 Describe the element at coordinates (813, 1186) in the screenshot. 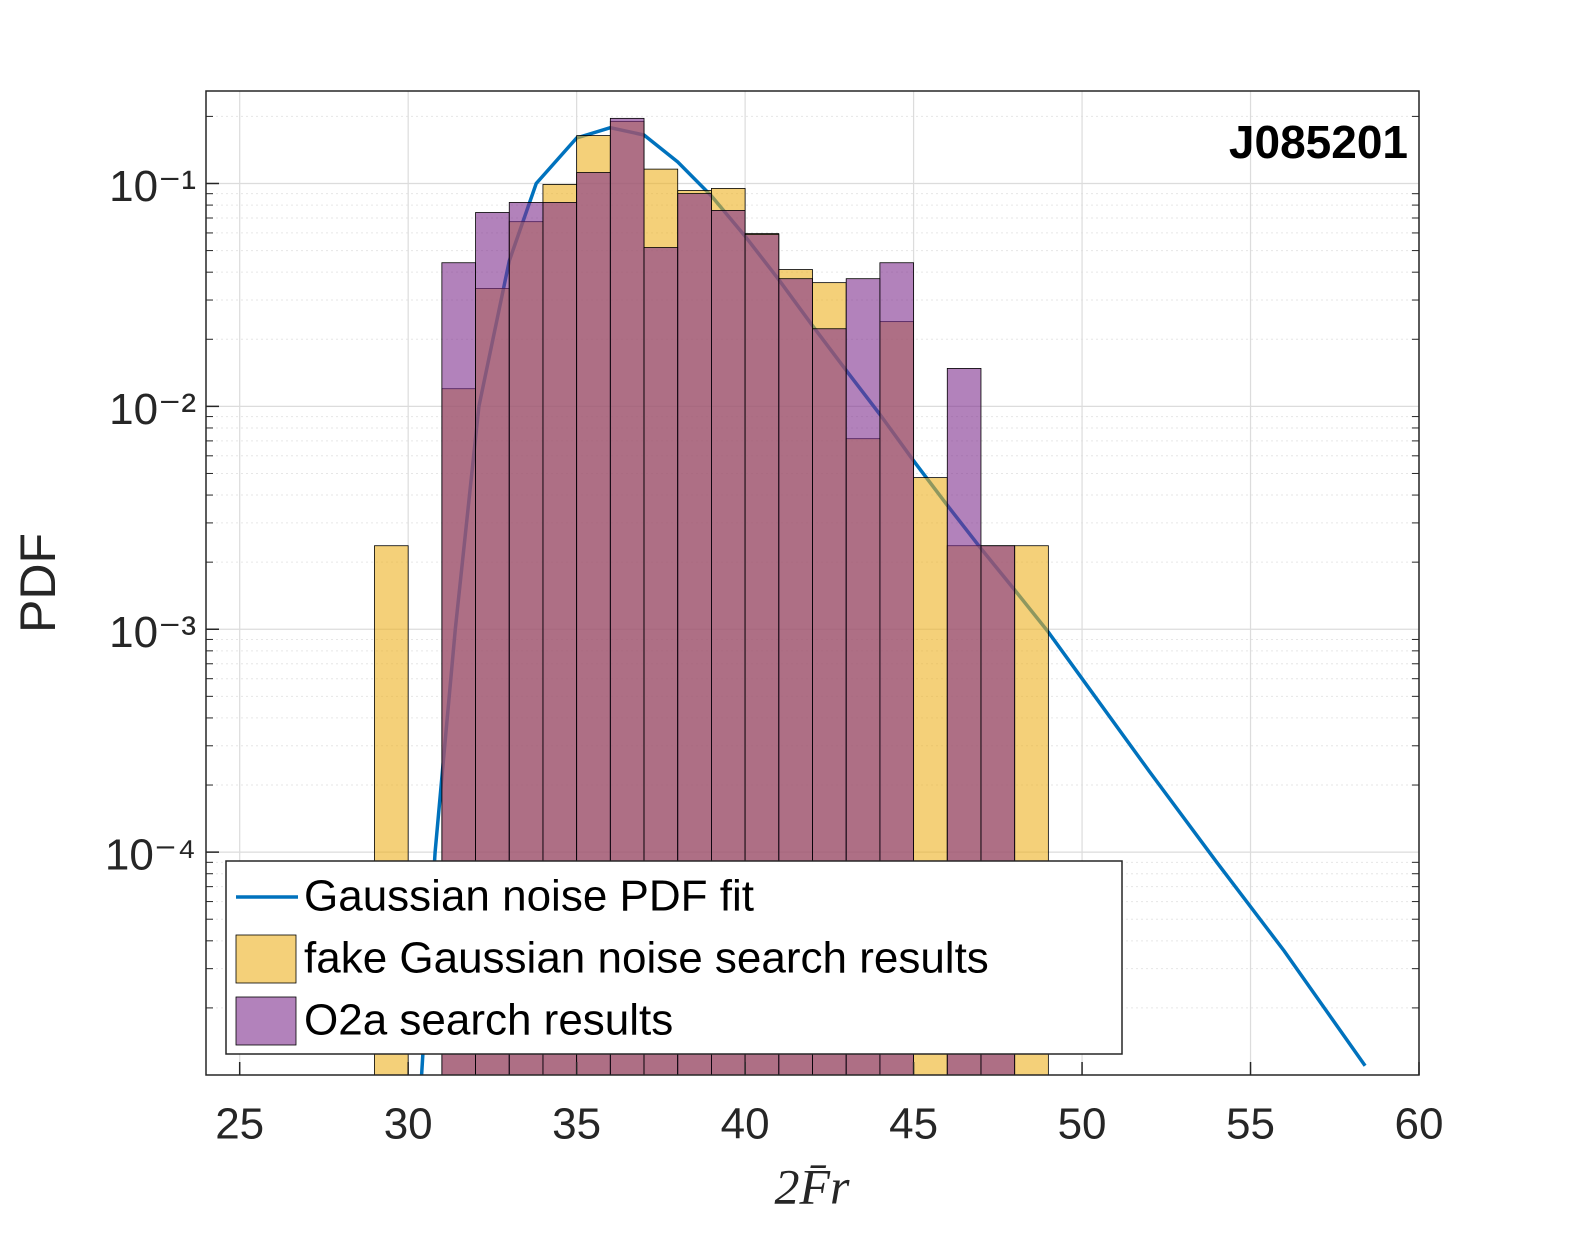

I see `x-axis-label: 2F̄r` at that location.